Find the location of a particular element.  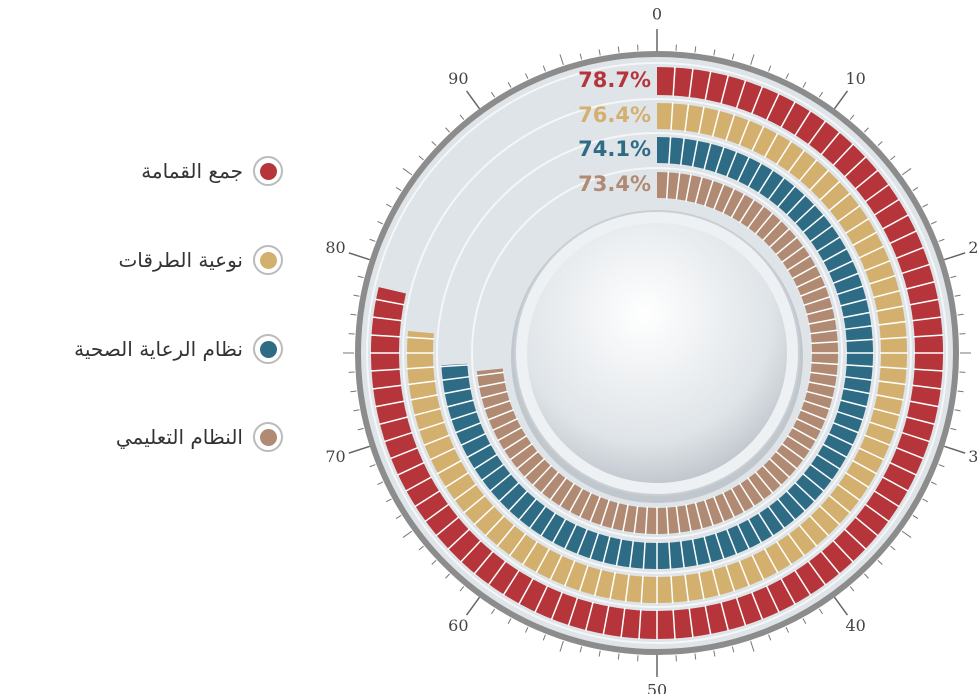

legend-item: نظام الرعاية الصحية is located at coordinates (178, 349).